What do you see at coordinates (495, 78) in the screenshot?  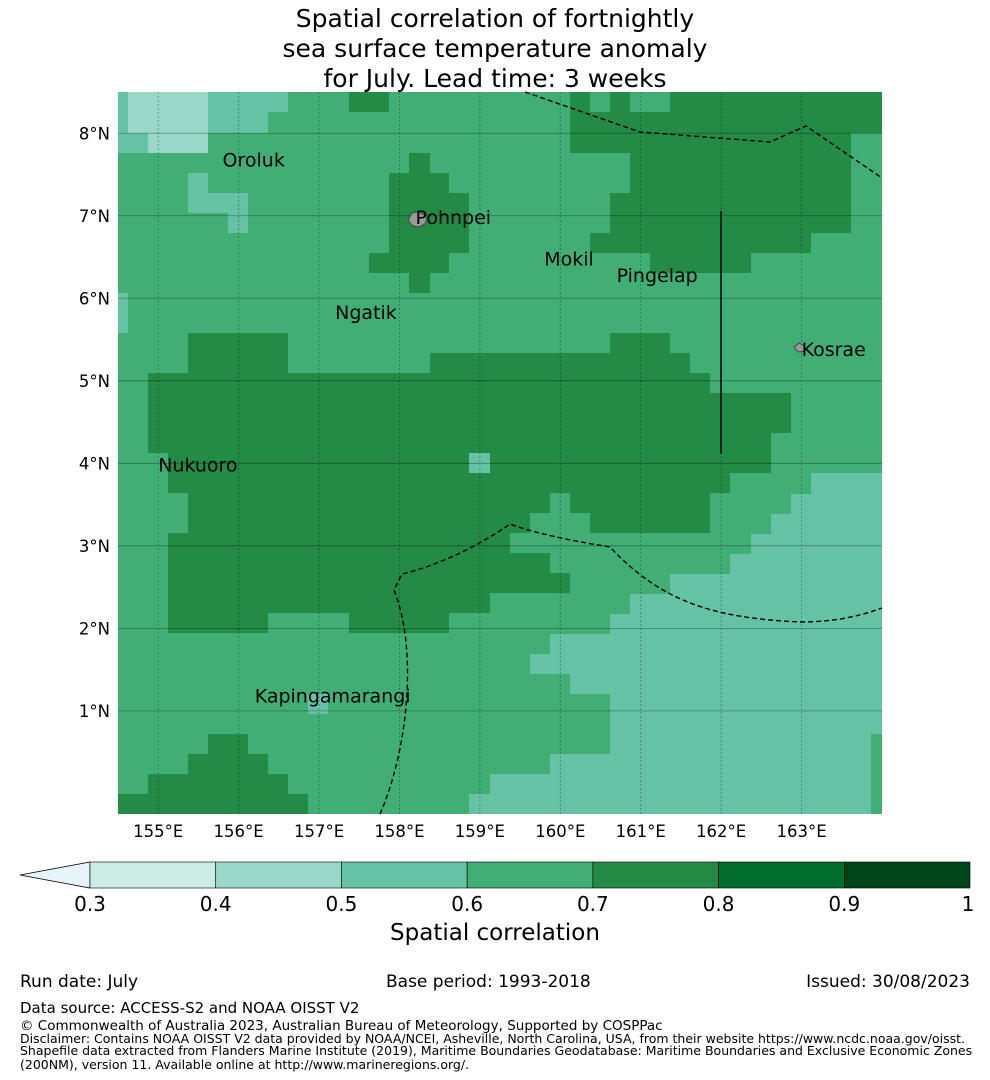 I see `title-line-3: for July. Lead time: 3 weeks` at bounding box center [495, 78].